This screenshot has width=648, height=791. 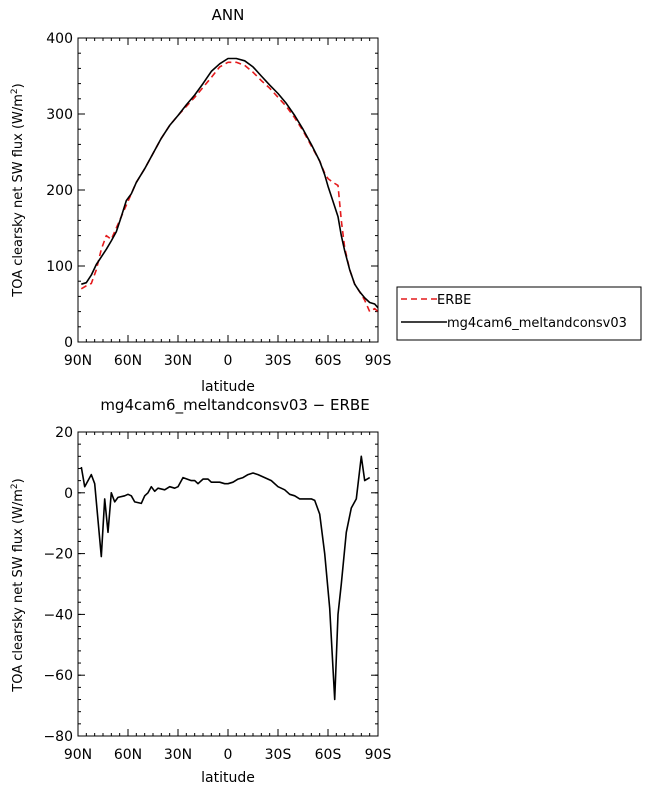 What do you see at coordinates (58, 615) in the screenshot?
I see `y-tick-label: −40` at bounding box center [58, 615].